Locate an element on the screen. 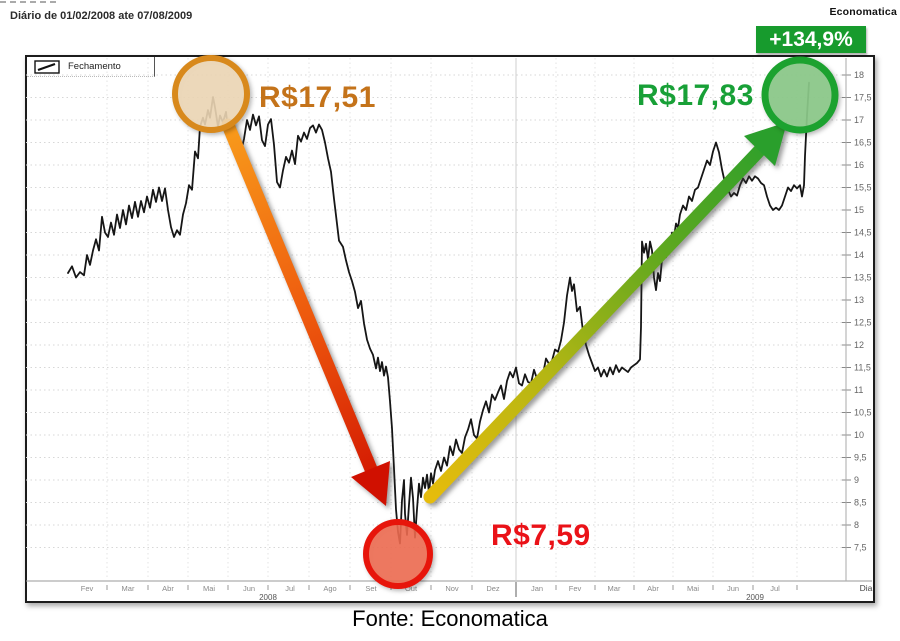 The image size is (900, 641). chart-period-title: Diário de 01/02/2008 ate 07/08/2009 is located at coordinates (101, 16).